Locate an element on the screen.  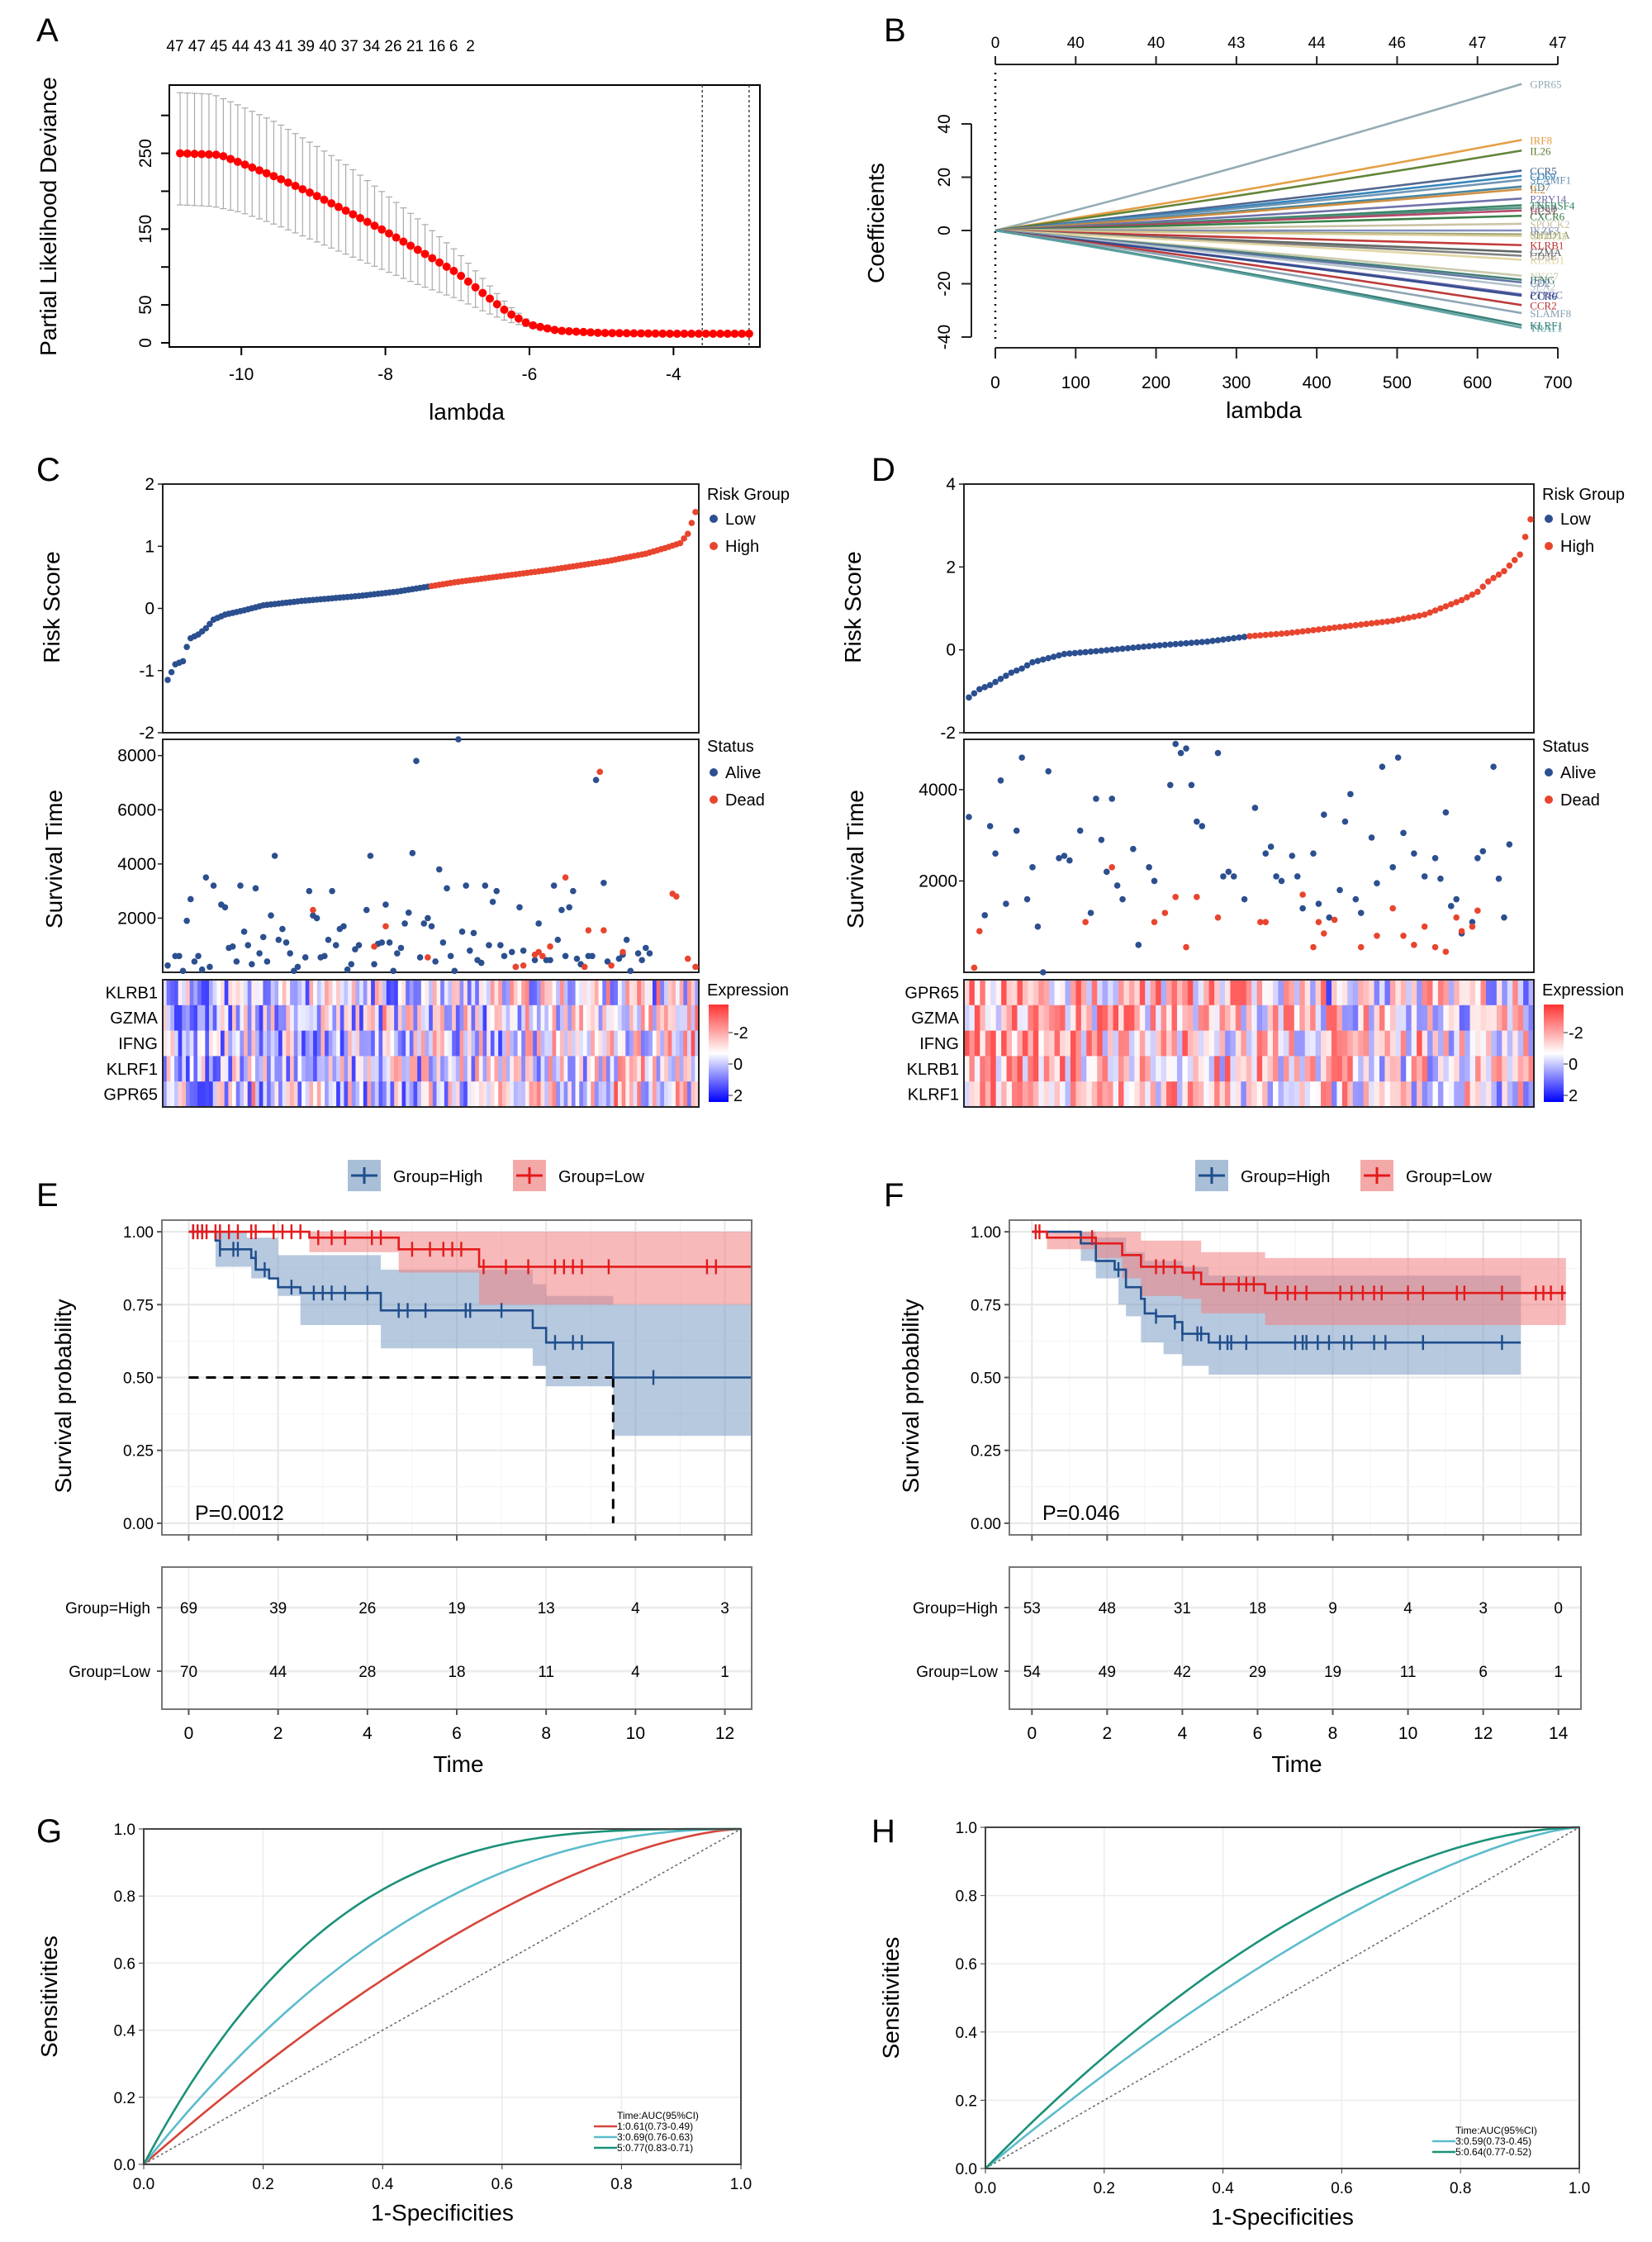
risk-table-row-label: Group=Low is located at coordinates (957, 1672).